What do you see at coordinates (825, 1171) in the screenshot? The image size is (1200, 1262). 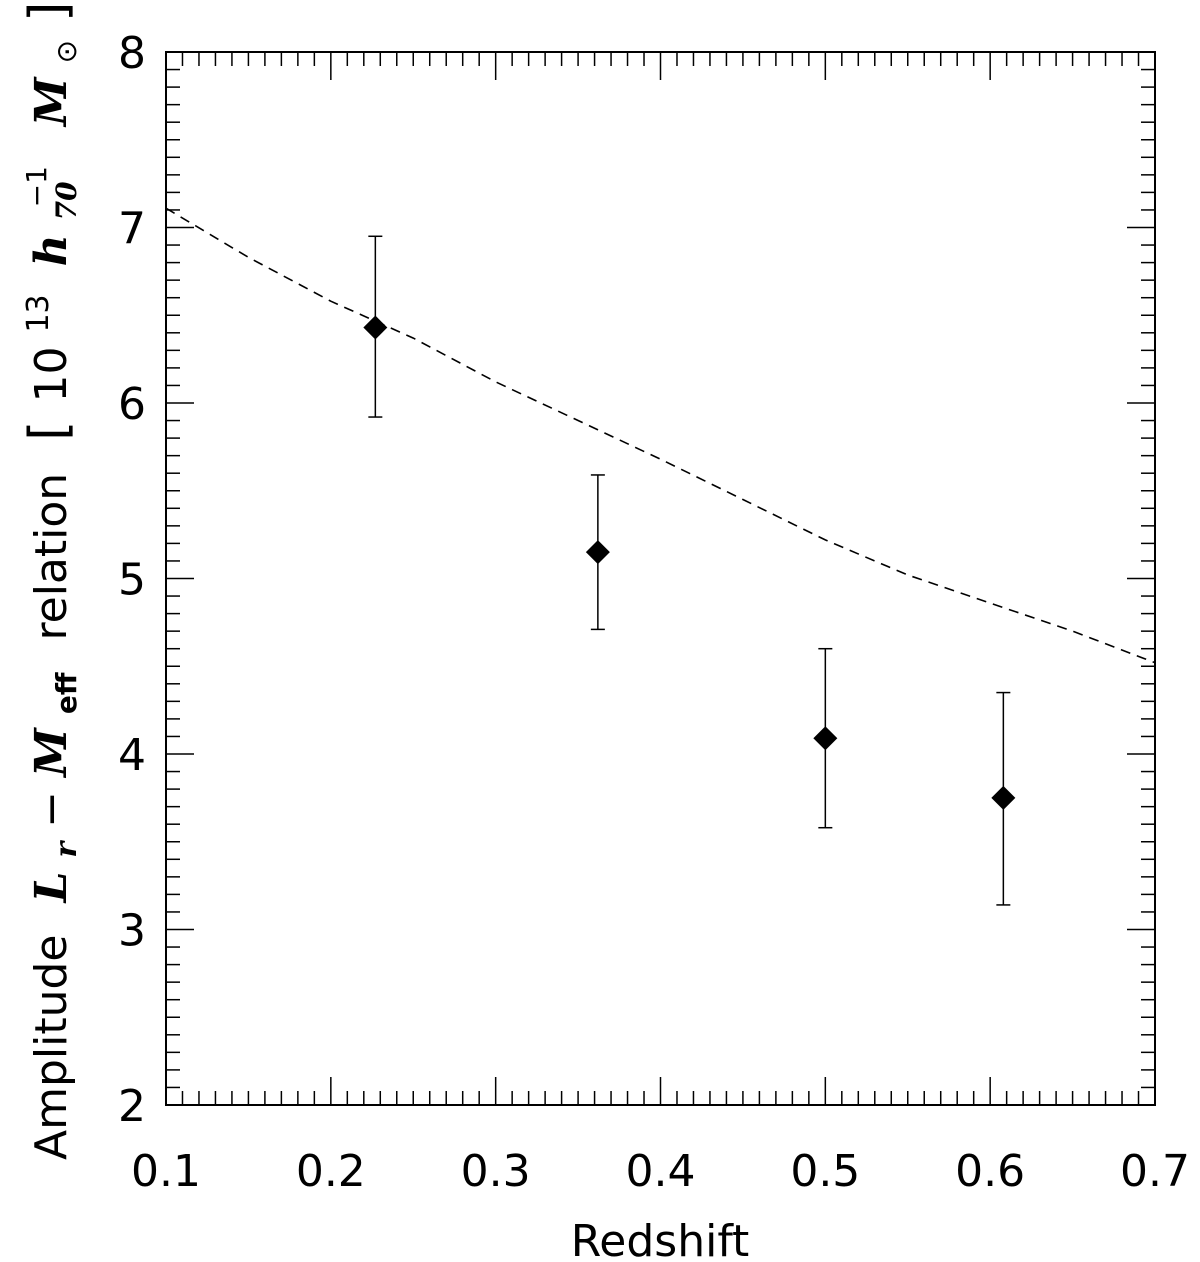 I see `x-tick-label: 0.5` at bounding box center [825, 1171].